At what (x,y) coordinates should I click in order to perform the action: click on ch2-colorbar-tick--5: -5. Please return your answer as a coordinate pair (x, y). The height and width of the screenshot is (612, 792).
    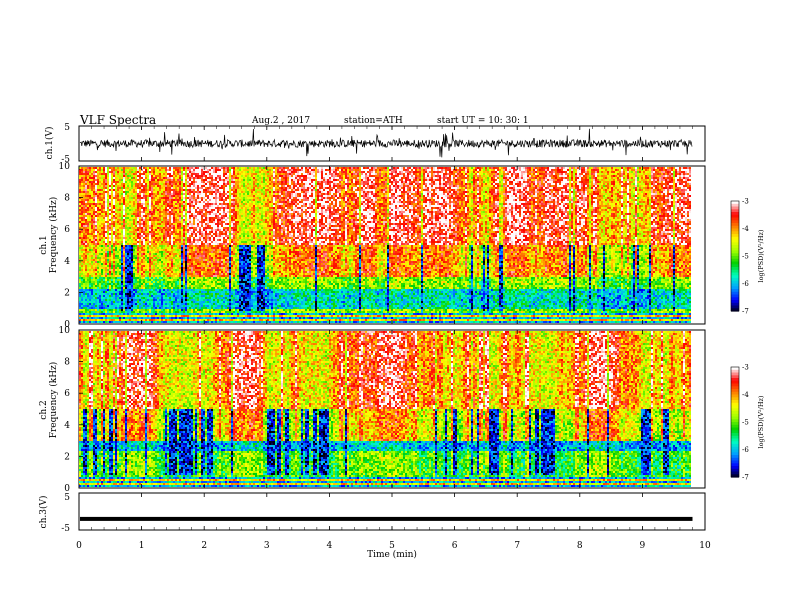
    Looking at the image, I should click on (745, 423).